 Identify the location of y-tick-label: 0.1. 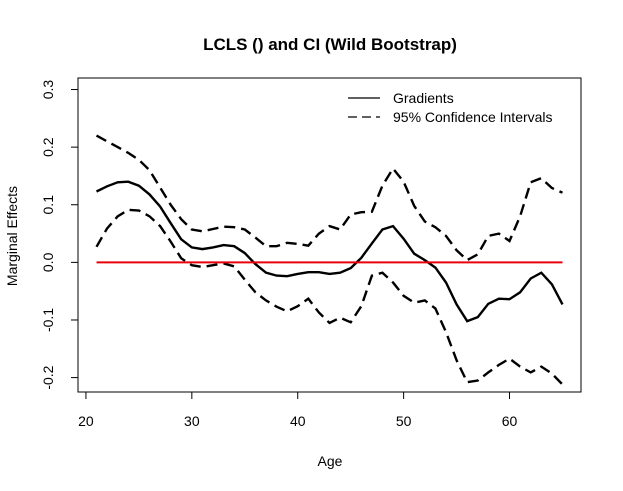
(48, 205).